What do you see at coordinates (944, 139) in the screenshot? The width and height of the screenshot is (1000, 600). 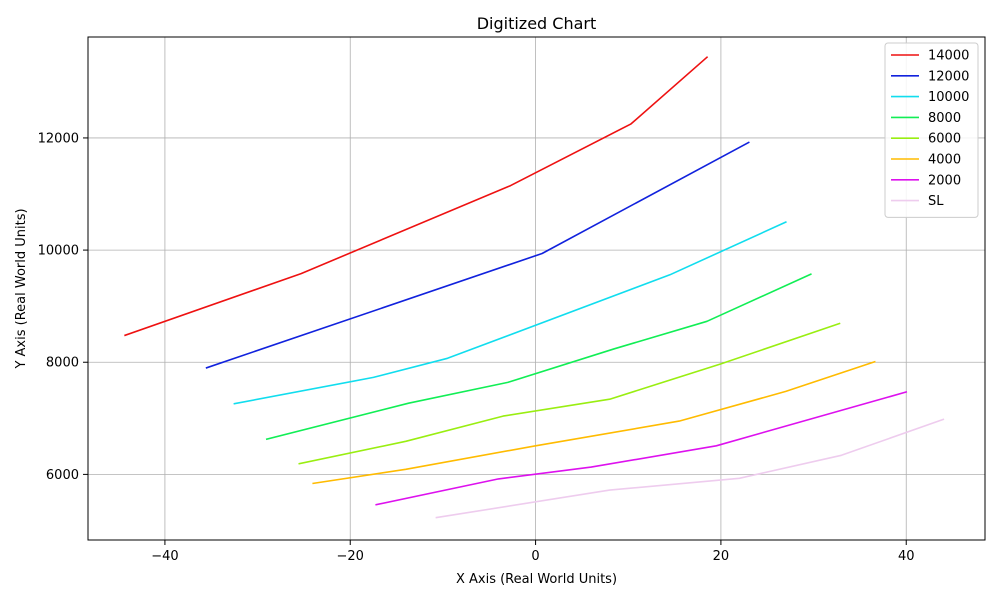 I see `legend-label: 6000` at bounding box center [944, 139].